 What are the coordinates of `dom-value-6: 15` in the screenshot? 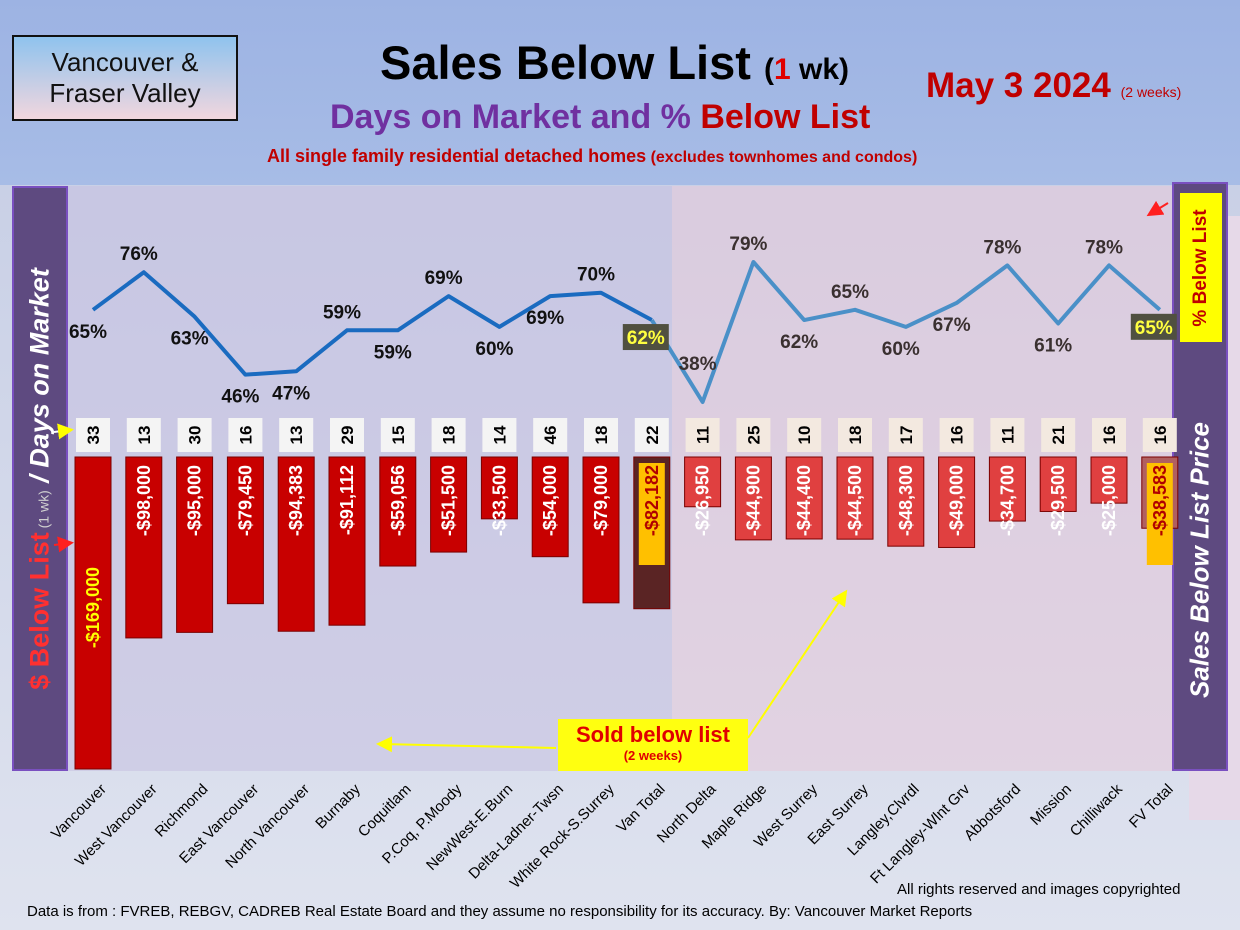 It's located at (398, 435).